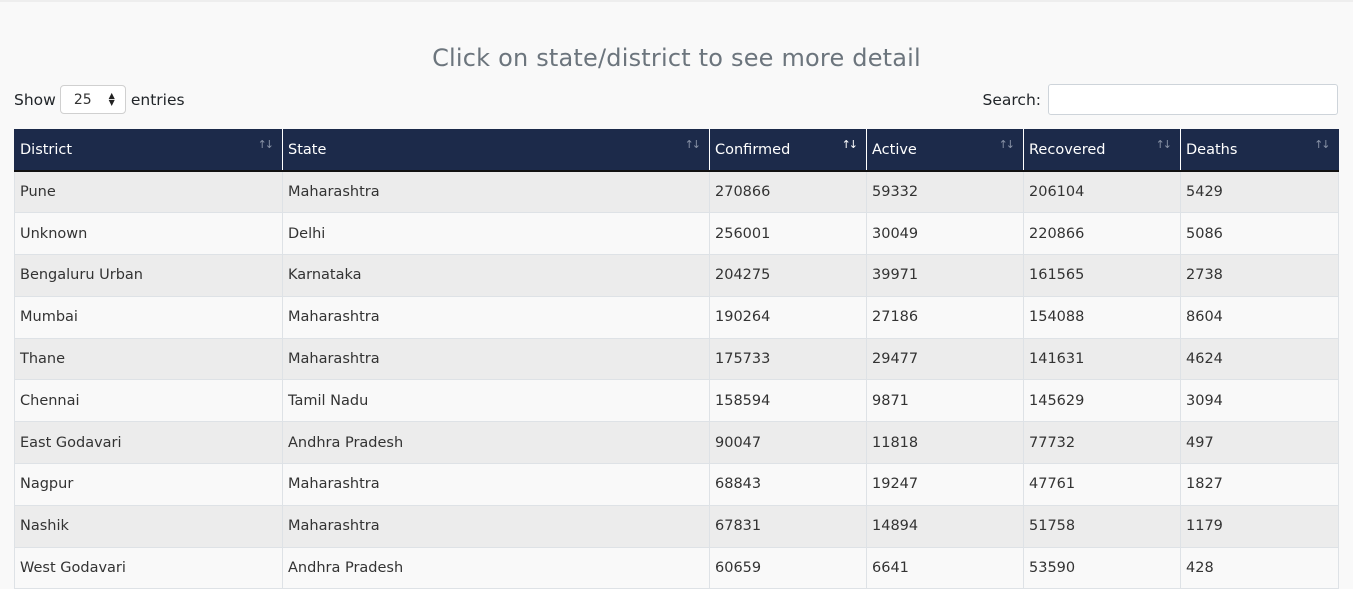  I want to click on active-cell: 29477, so click(945, 359).